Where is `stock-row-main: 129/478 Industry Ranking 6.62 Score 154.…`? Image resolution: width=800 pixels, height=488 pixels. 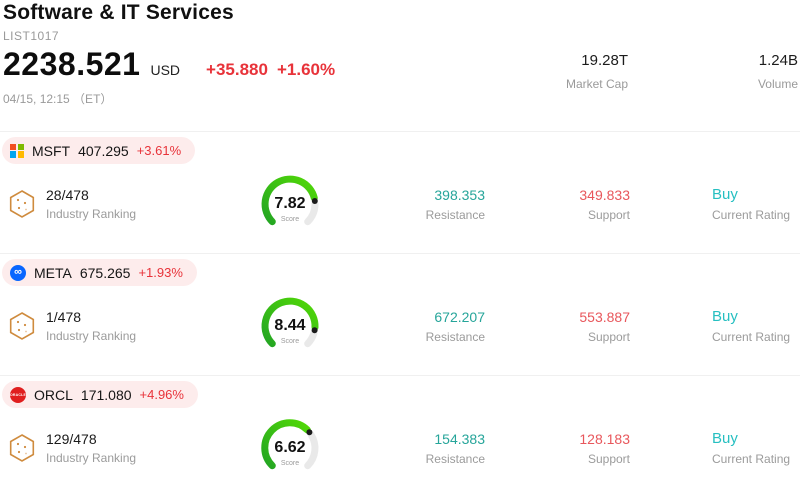
stock-row-main: 129/478 Industry Ranking 6.62 Score 154.… is located at coordinates (400, 448).